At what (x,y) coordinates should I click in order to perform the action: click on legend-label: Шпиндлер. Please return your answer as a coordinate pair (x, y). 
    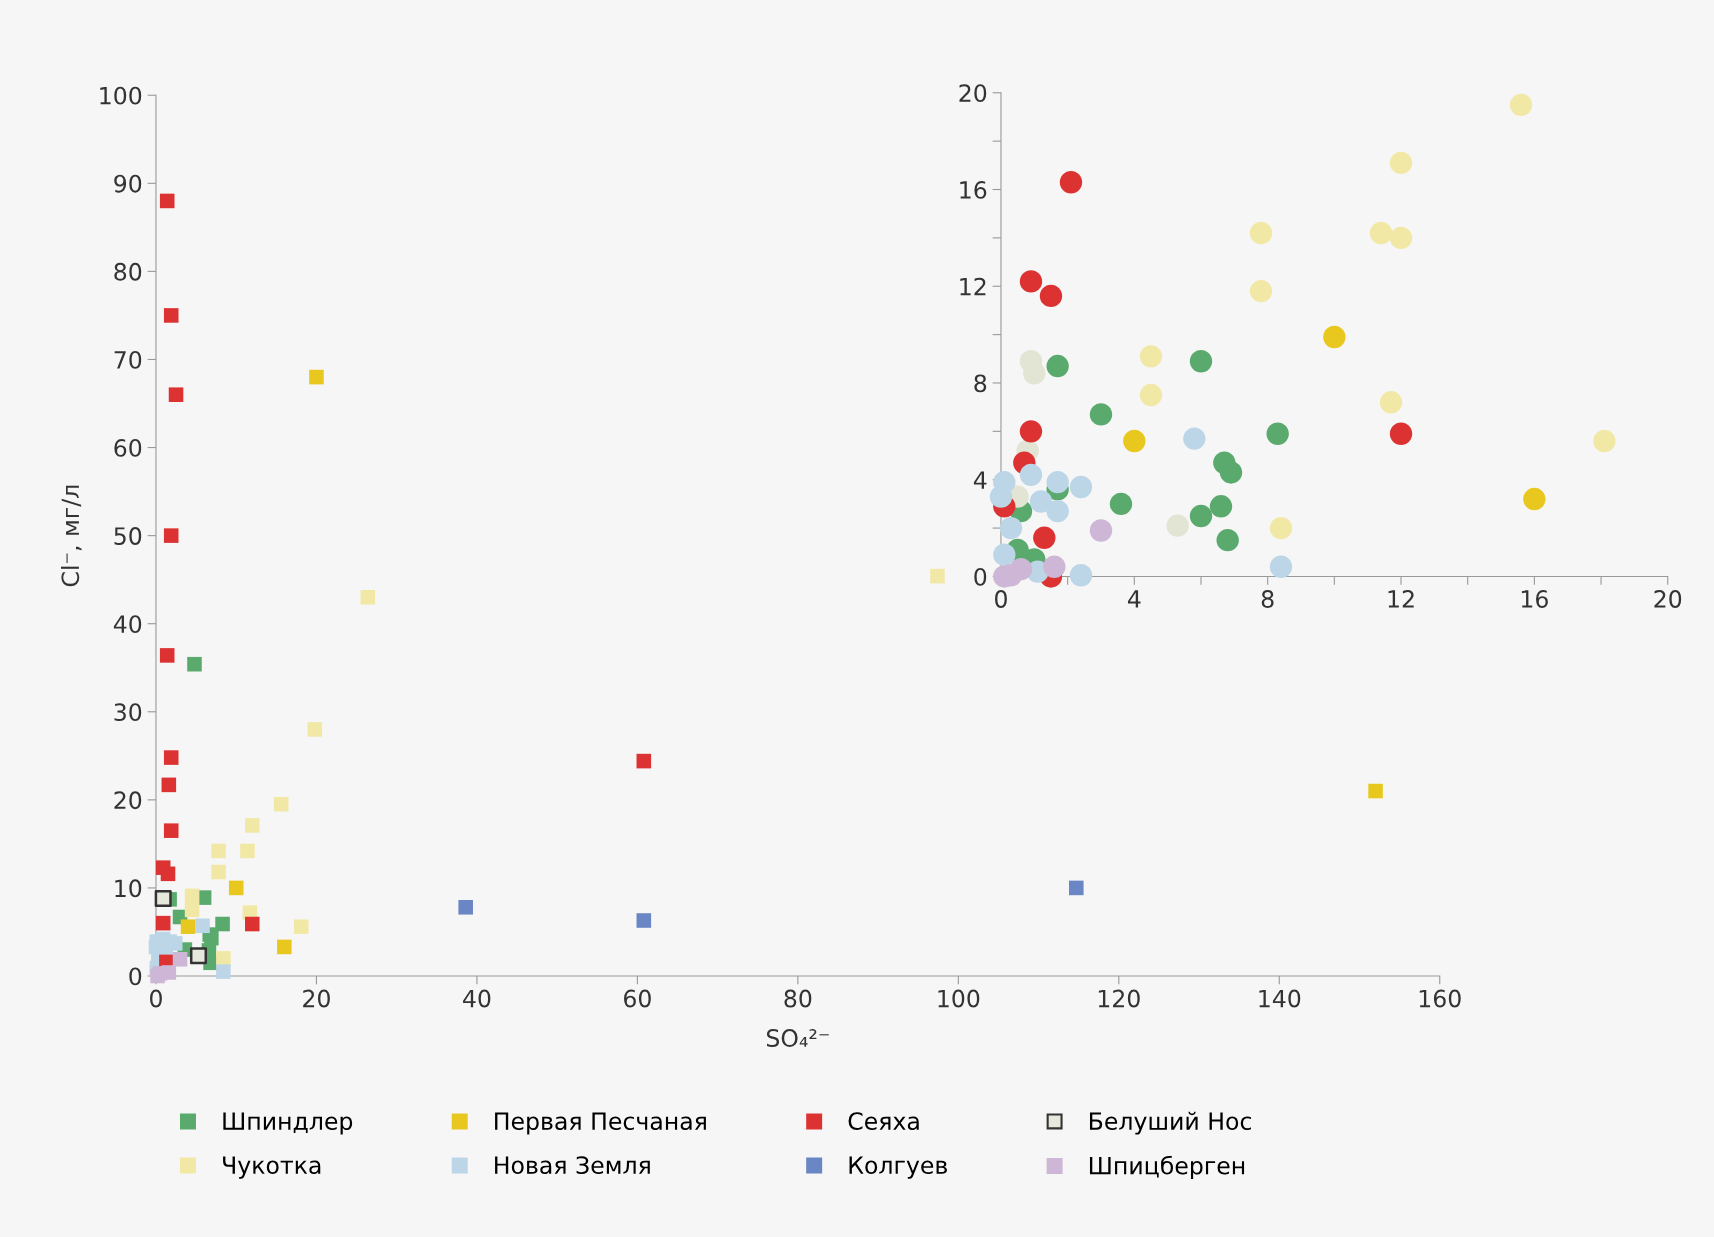
    Looking at the image, I should click on (288, 1123).